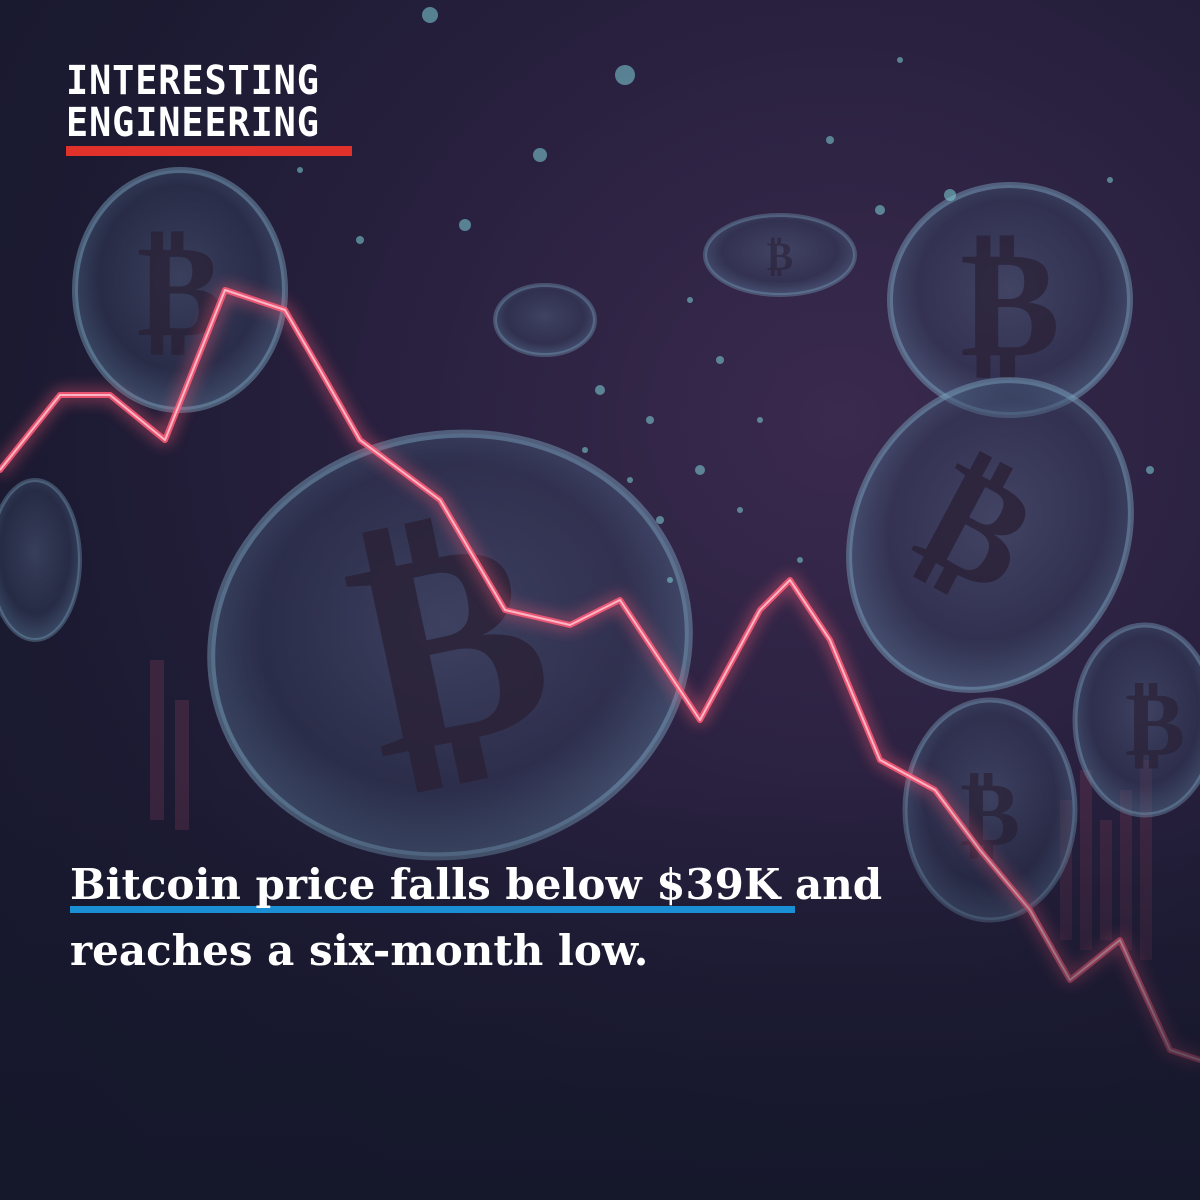 The image size is (1200, 1200). Describe the element at coordinates (193, 123) in the screenshot. I see `logo-line-2: ENGINEERING` at that location.